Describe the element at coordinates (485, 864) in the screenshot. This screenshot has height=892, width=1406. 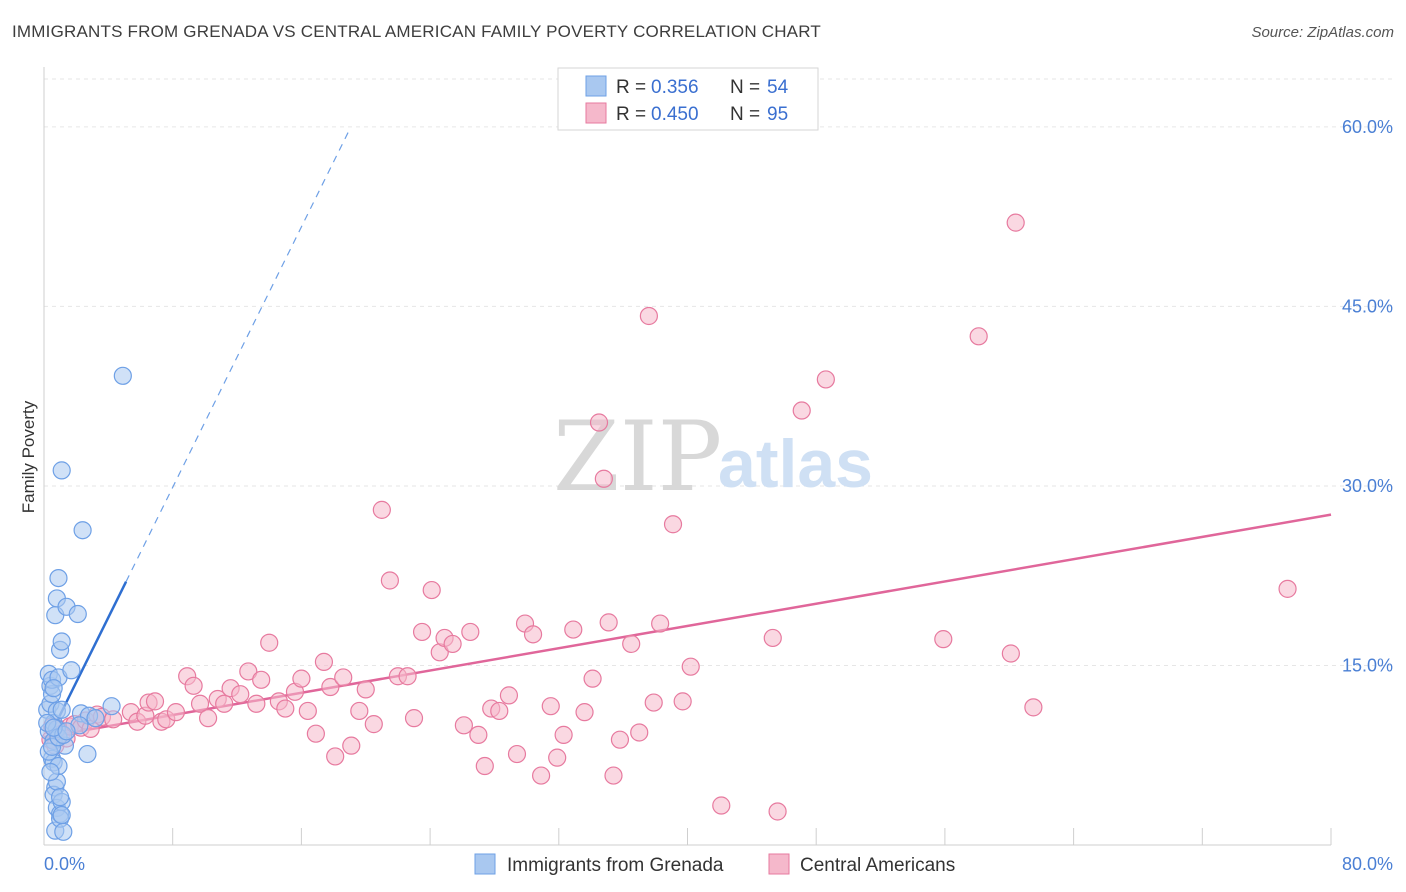
I see `legend-swatch-grenada-bottom` at that location.